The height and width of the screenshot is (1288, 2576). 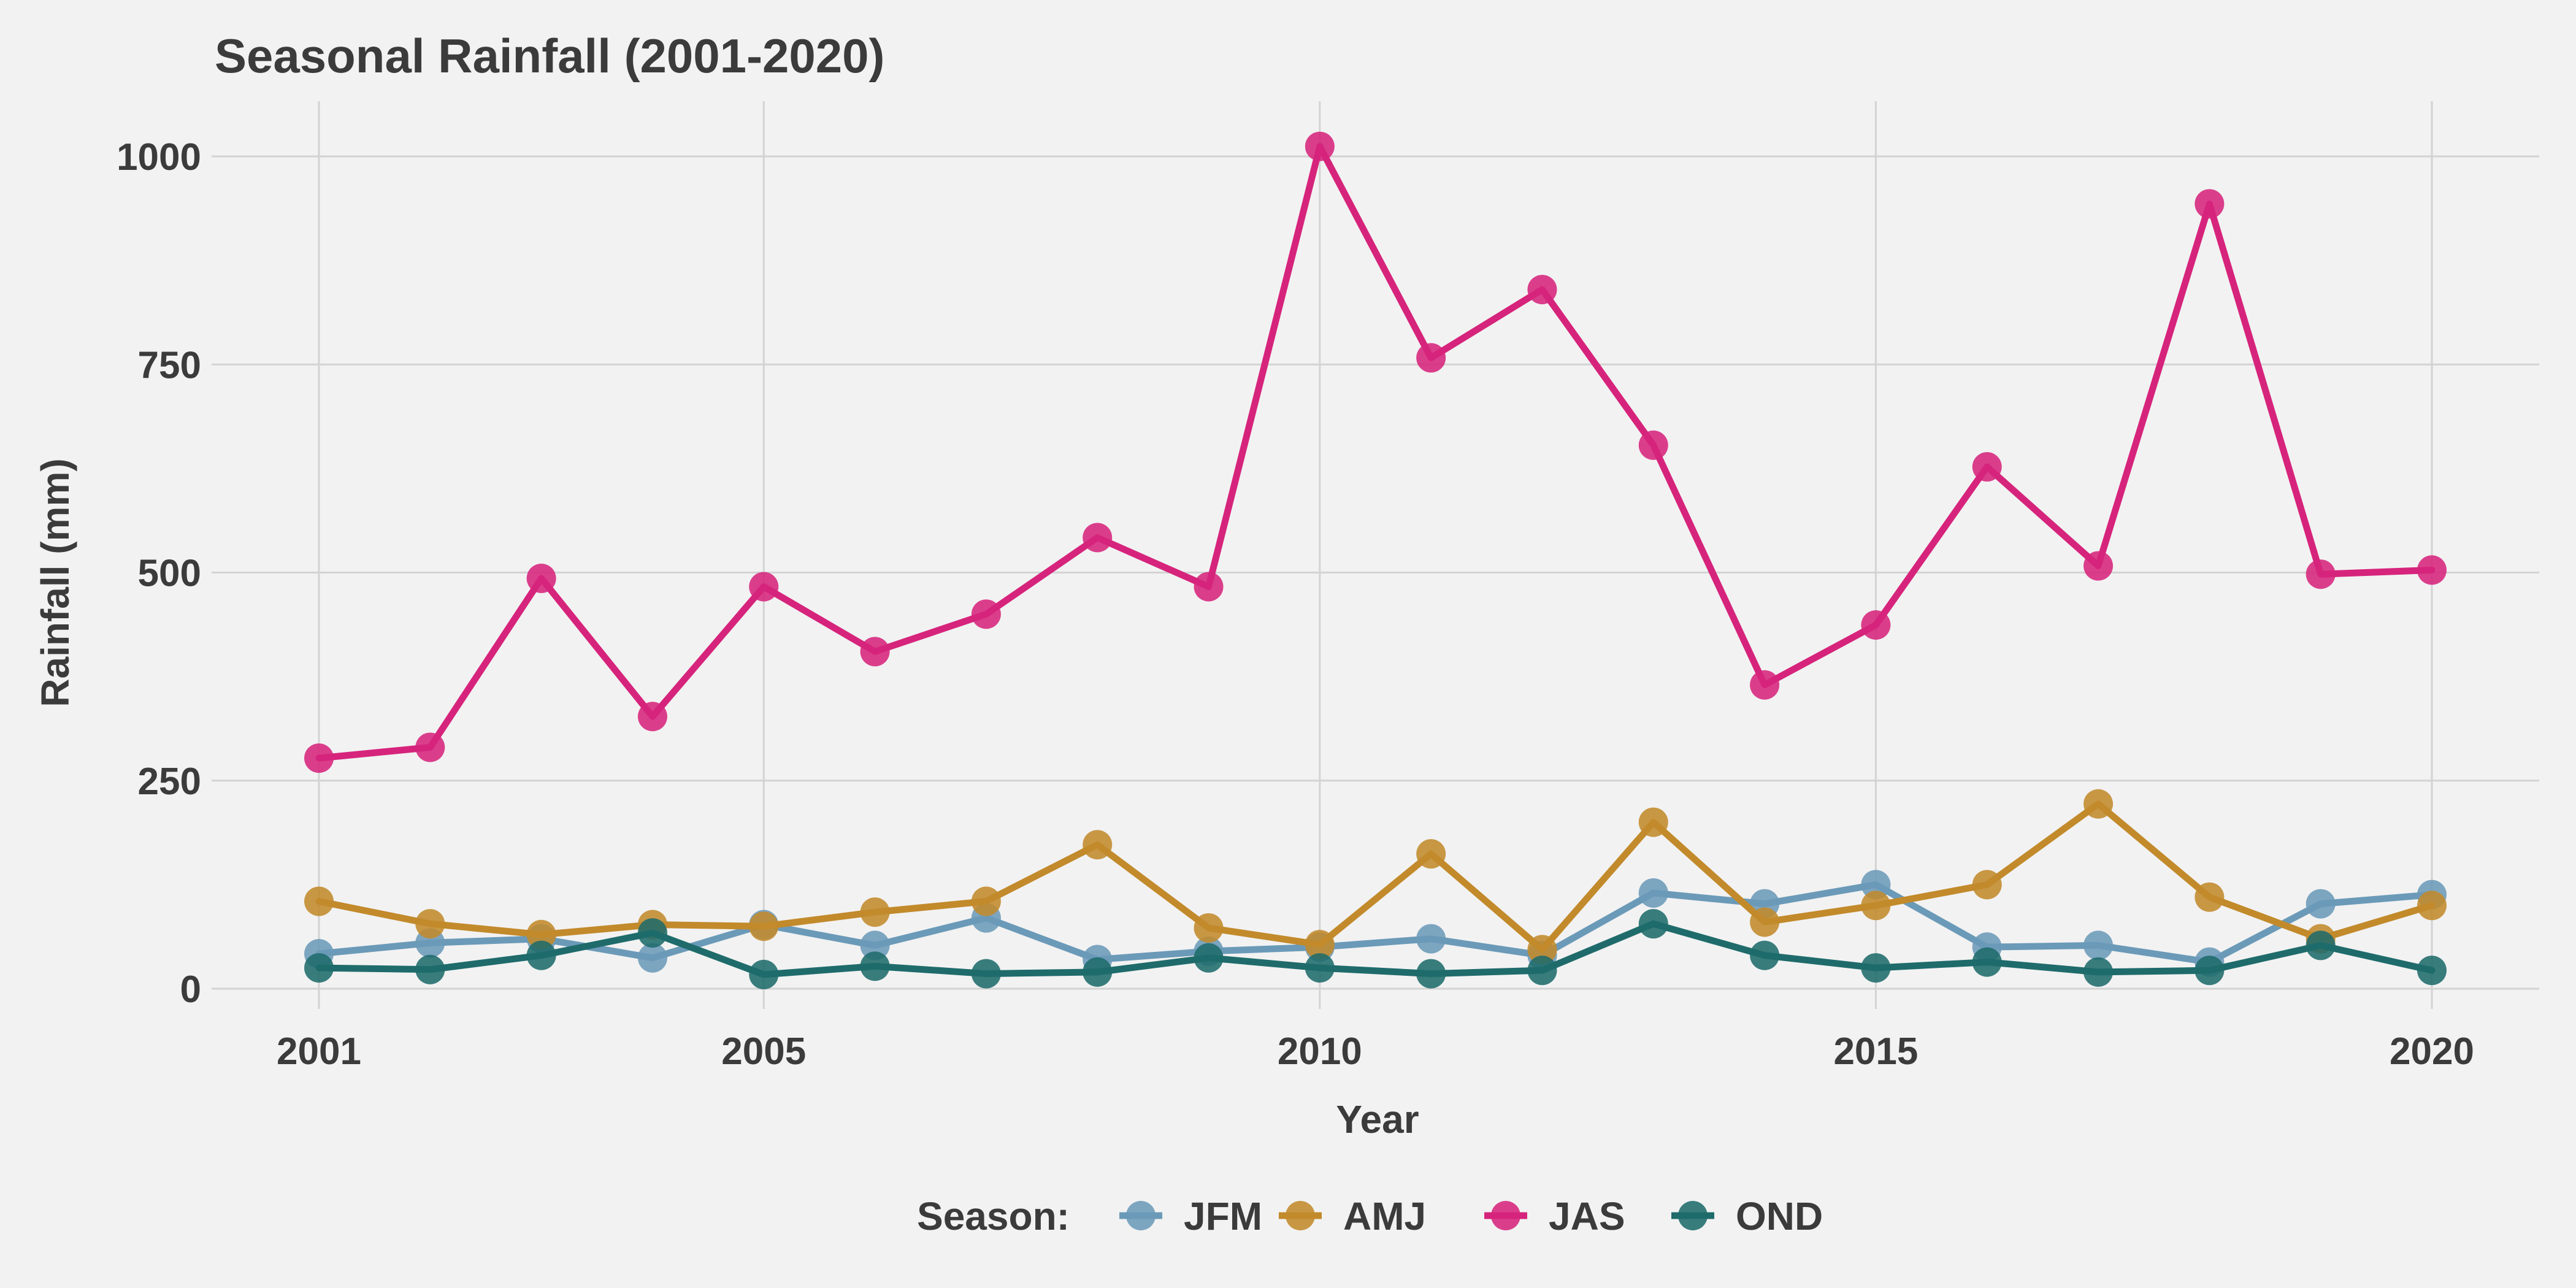 I want to click on legend: Season: JFM AMJ JAS OND, so click(x=1370, y=1216).